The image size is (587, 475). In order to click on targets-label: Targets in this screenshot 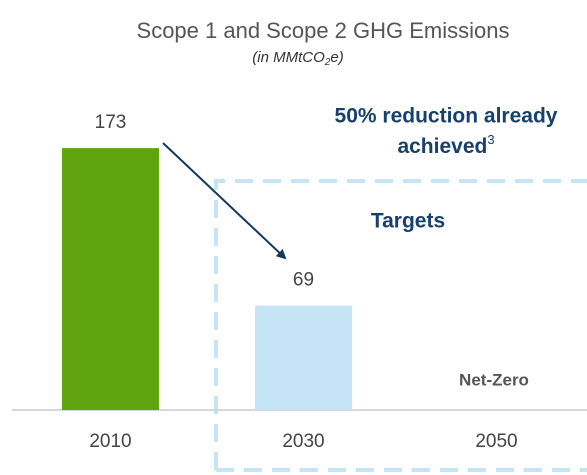, I will do `click(408, 221)`.